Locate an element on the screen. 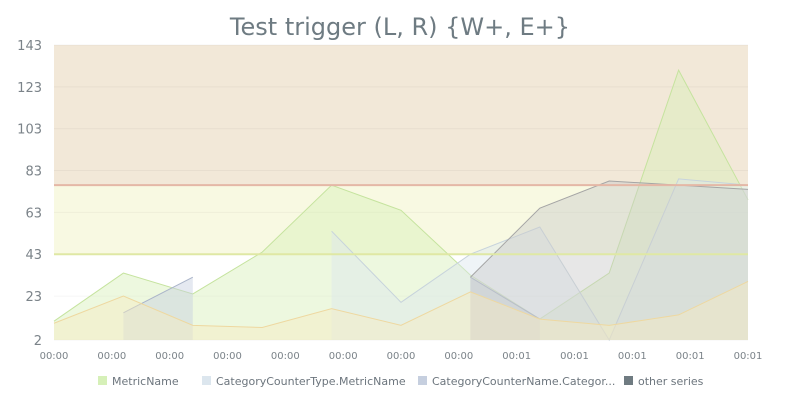 The height and width of the screenshot is (400, 800). y-tick-label: 123 is located at coordinates (29, 88).